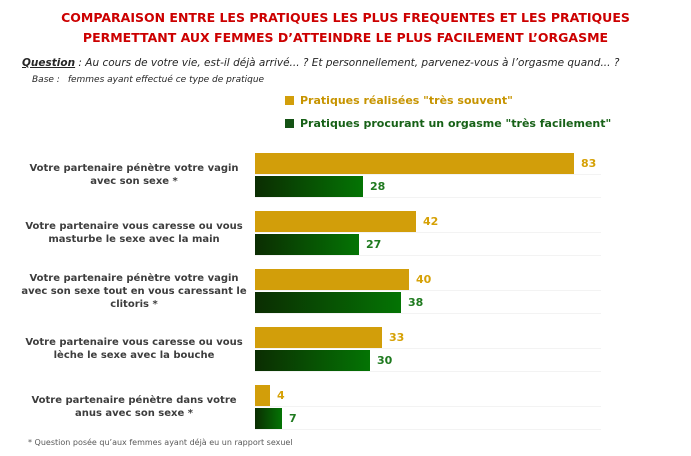  What do you see at coordinates (385, 360) in the screenshot?
I see `value-label-orgasm: 30` at bounding box center [385, 360].